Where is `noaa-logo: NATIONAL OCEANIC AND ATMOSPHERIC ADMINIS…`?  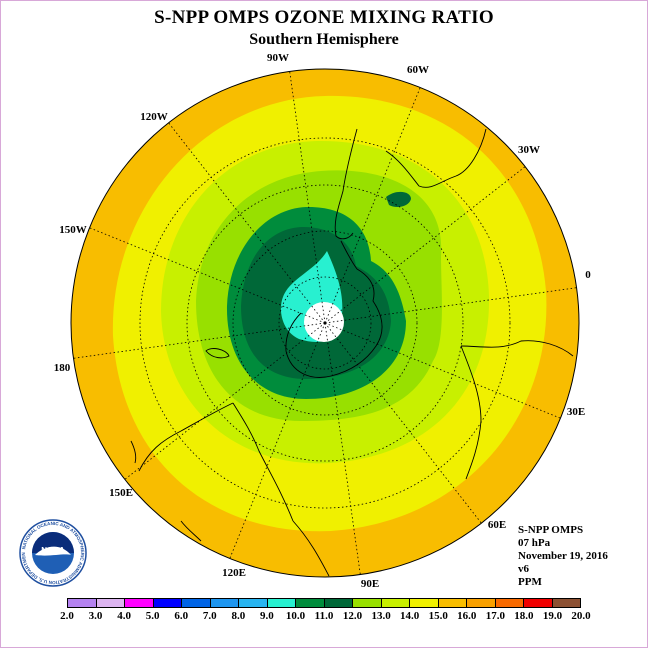 noaa-logo: NATIONAL OCEANIC AND ATMOSPHERIC ADMINIS… is located at coordinates (53, 553).